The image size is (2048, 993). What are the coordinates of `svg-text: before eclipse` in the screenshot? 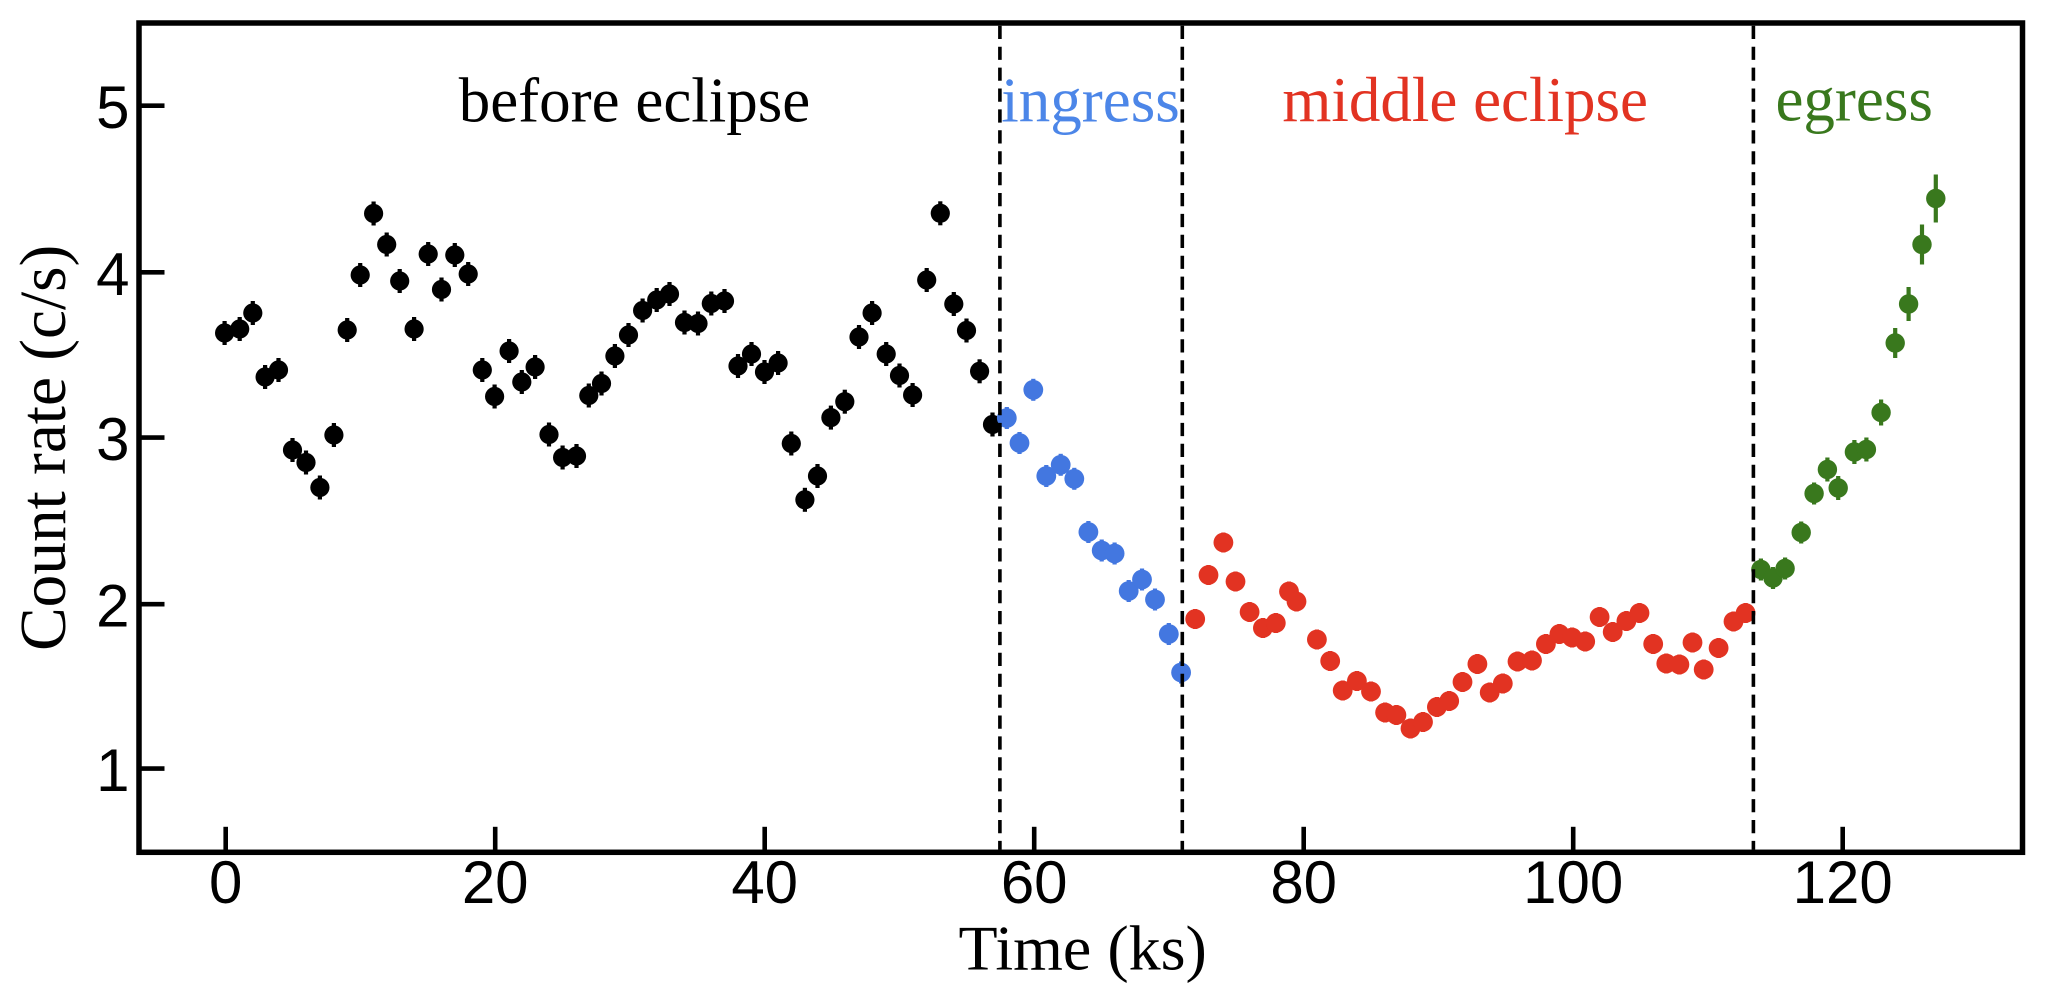 It's located at (635, 100).